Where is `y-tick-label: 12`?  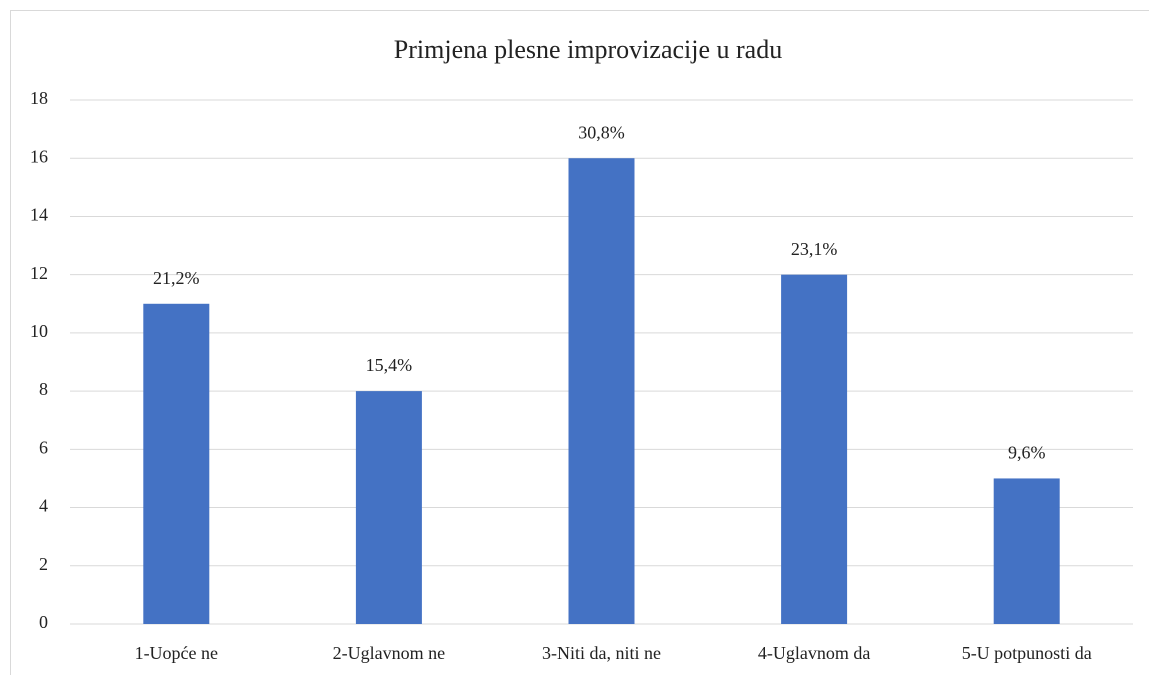 y-tick-label: 12 is located at coordinates (39, 273).